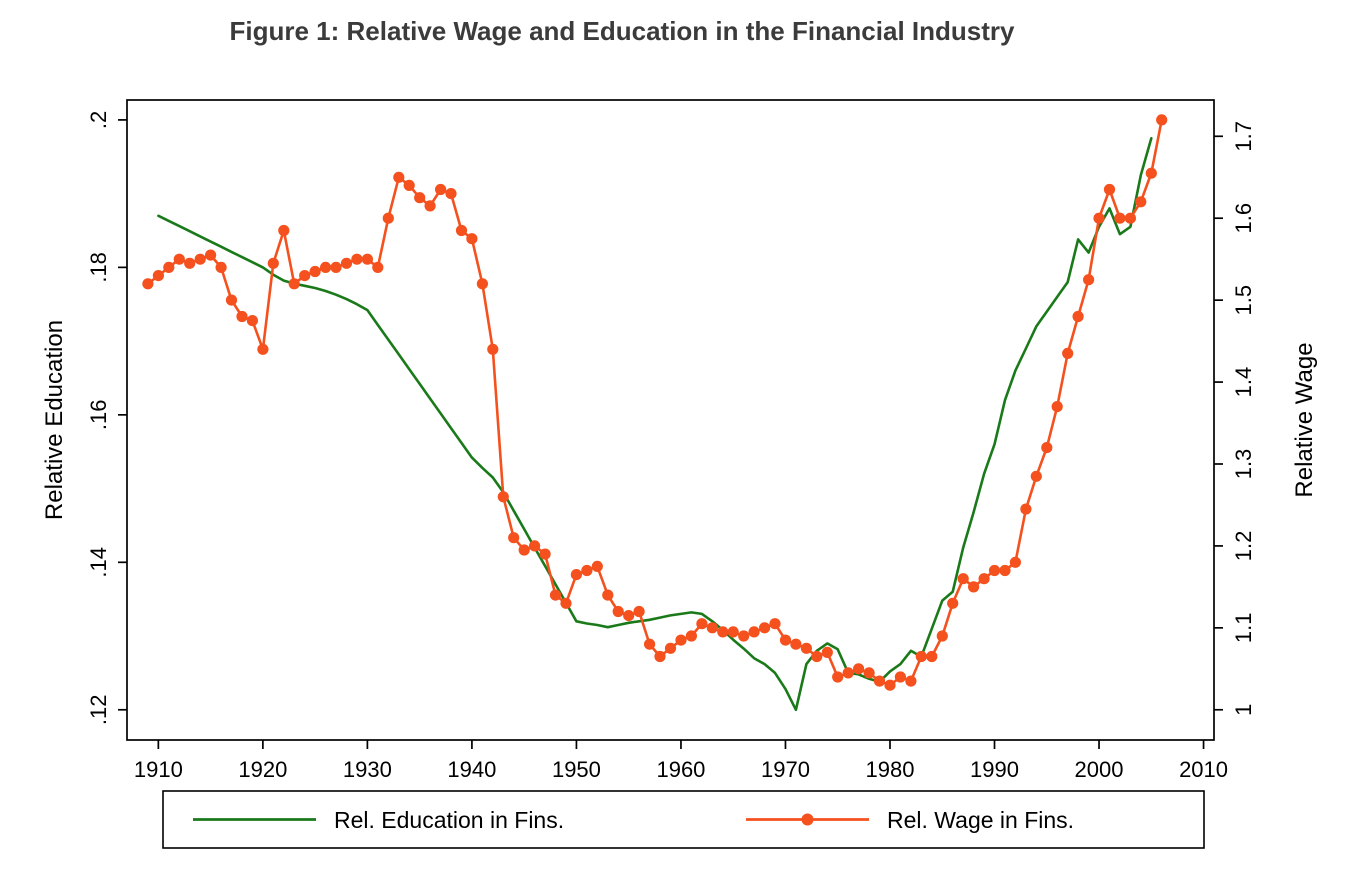 The image size is (1348, 880). Describe the element at coordinates (1203, 769) in the screenshot. I see `x-axis-tick-label: 2010` at that location.